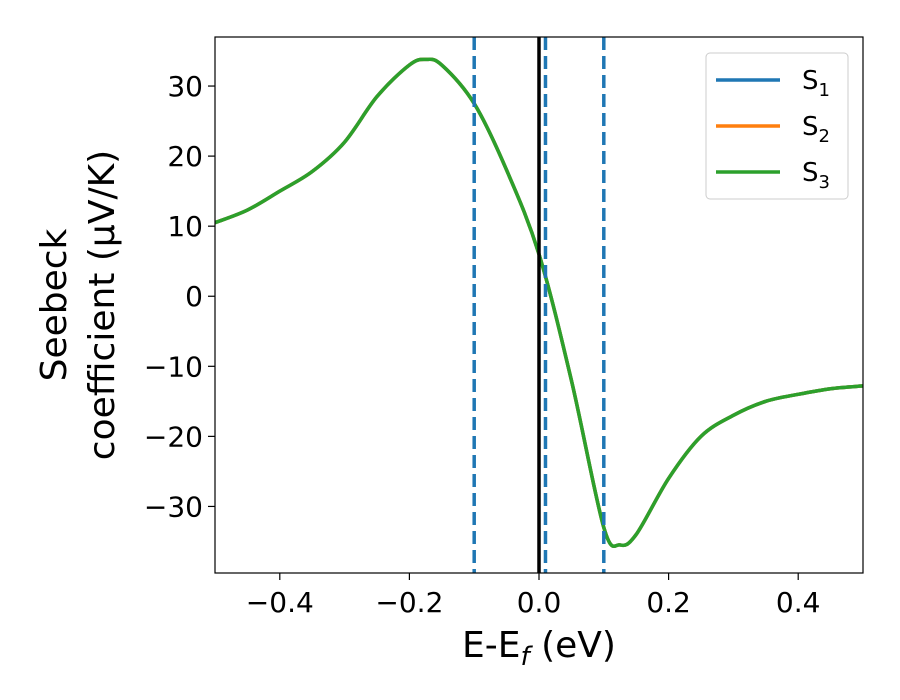  I want to click on legend-label-s2: S2, so click(816, 129).